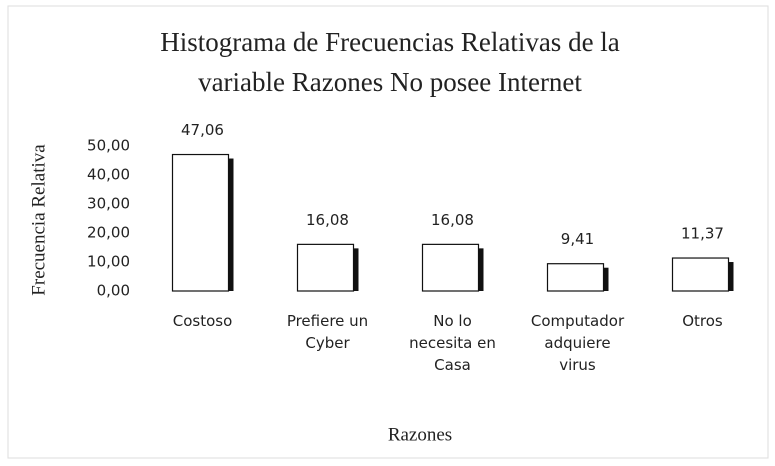  What do you see at coordinates (113, 291) in the screenshot?
I see `y-tick-label: 0,00` at bounding box center [113, 291].